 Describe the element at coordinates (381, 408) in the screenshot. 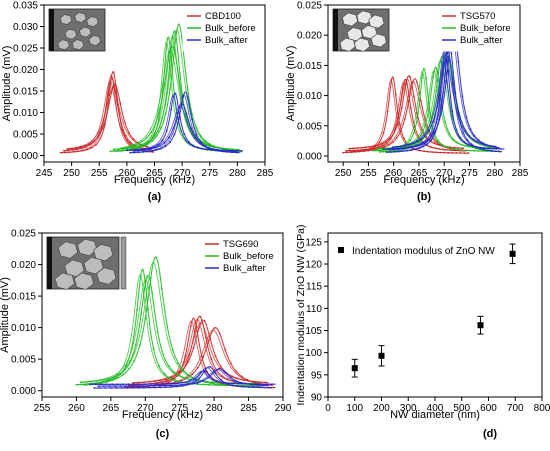

I see `x-tick-label: 200` at that location.